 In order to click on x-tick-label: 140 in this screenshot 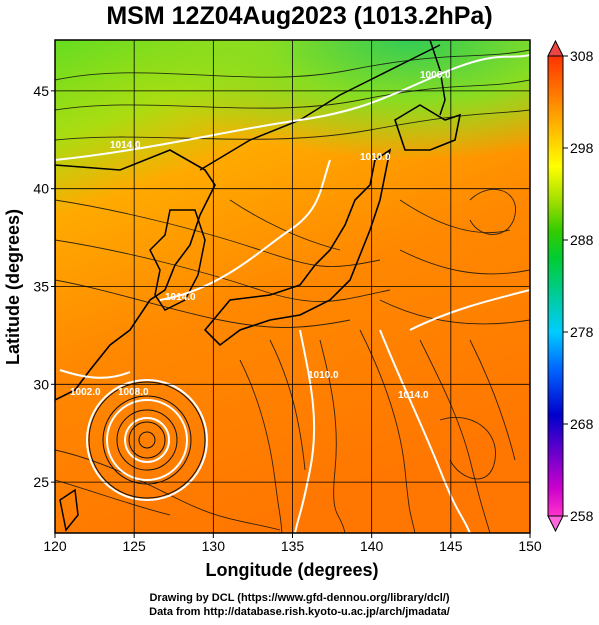, I will do `click(372, 546)`.